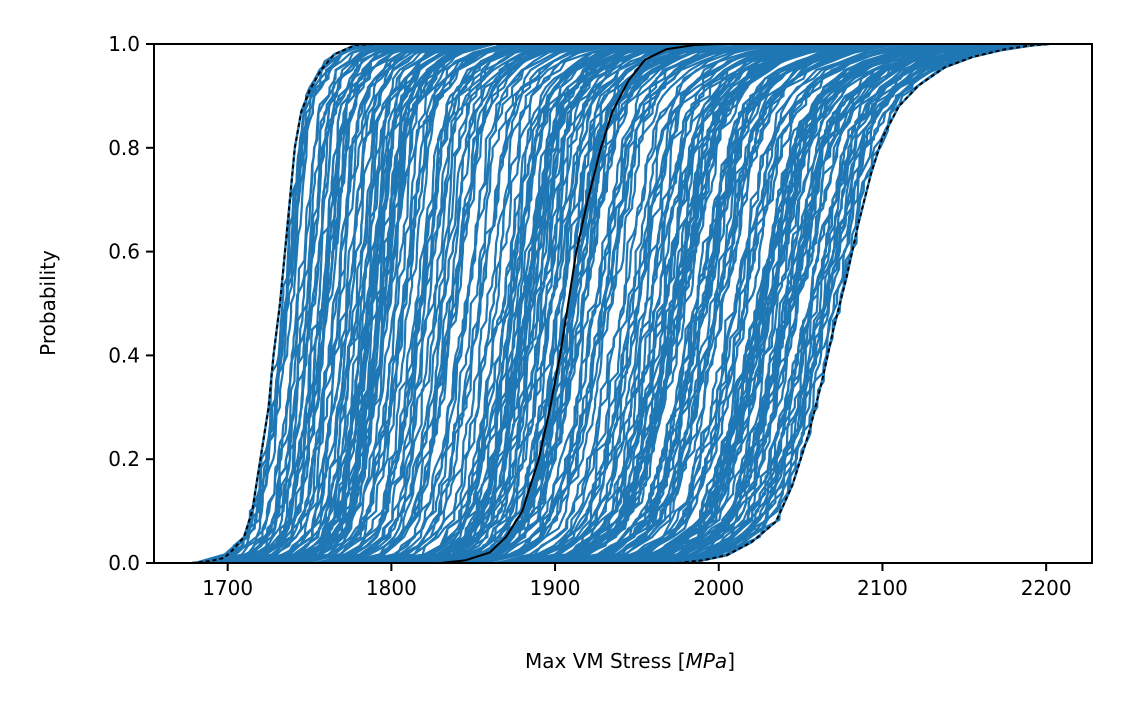  What do you see at coordinates (124, 355) in the screenshot?
I see `y-tick-label: 0.4` at bounding box center [124, 355].